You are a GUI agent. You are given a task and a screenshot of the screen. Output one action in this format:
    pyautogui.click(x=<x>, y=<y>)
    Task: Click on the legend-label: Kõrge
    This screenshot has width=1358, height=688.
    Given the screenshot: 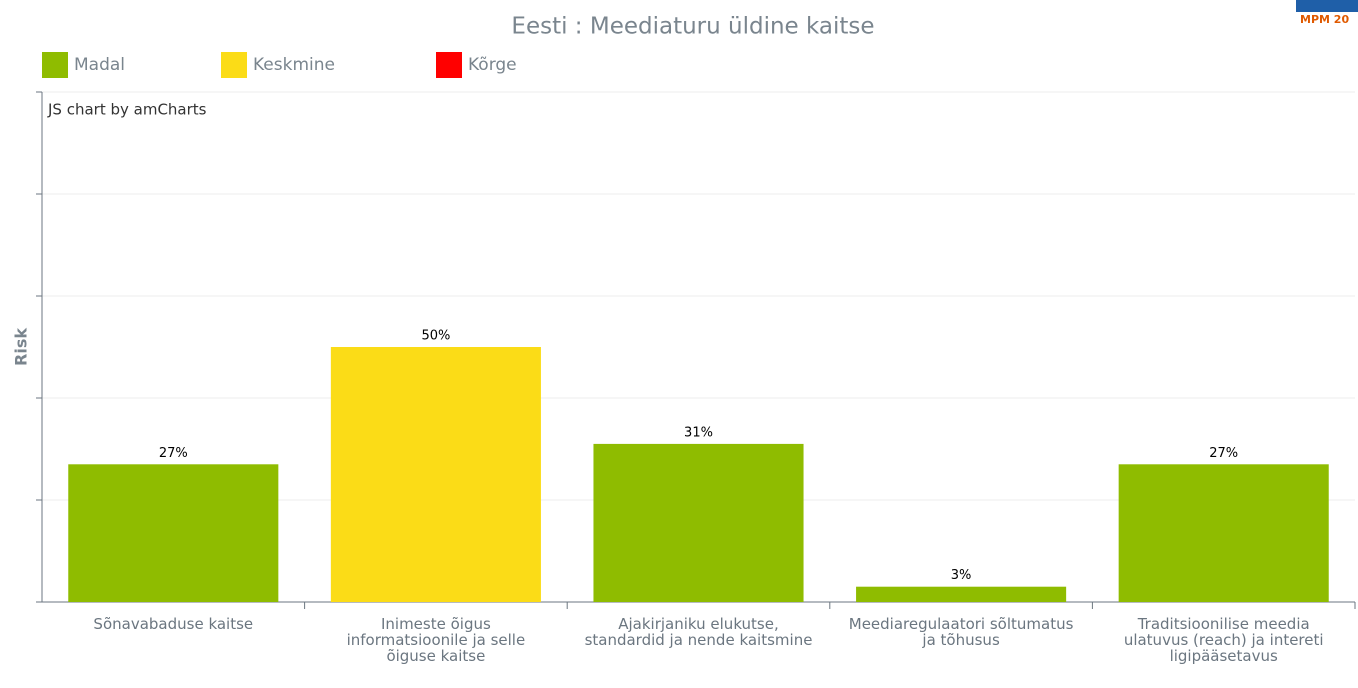 What is the action you would take?
    pyautogui.click(x=492, y=65)
    